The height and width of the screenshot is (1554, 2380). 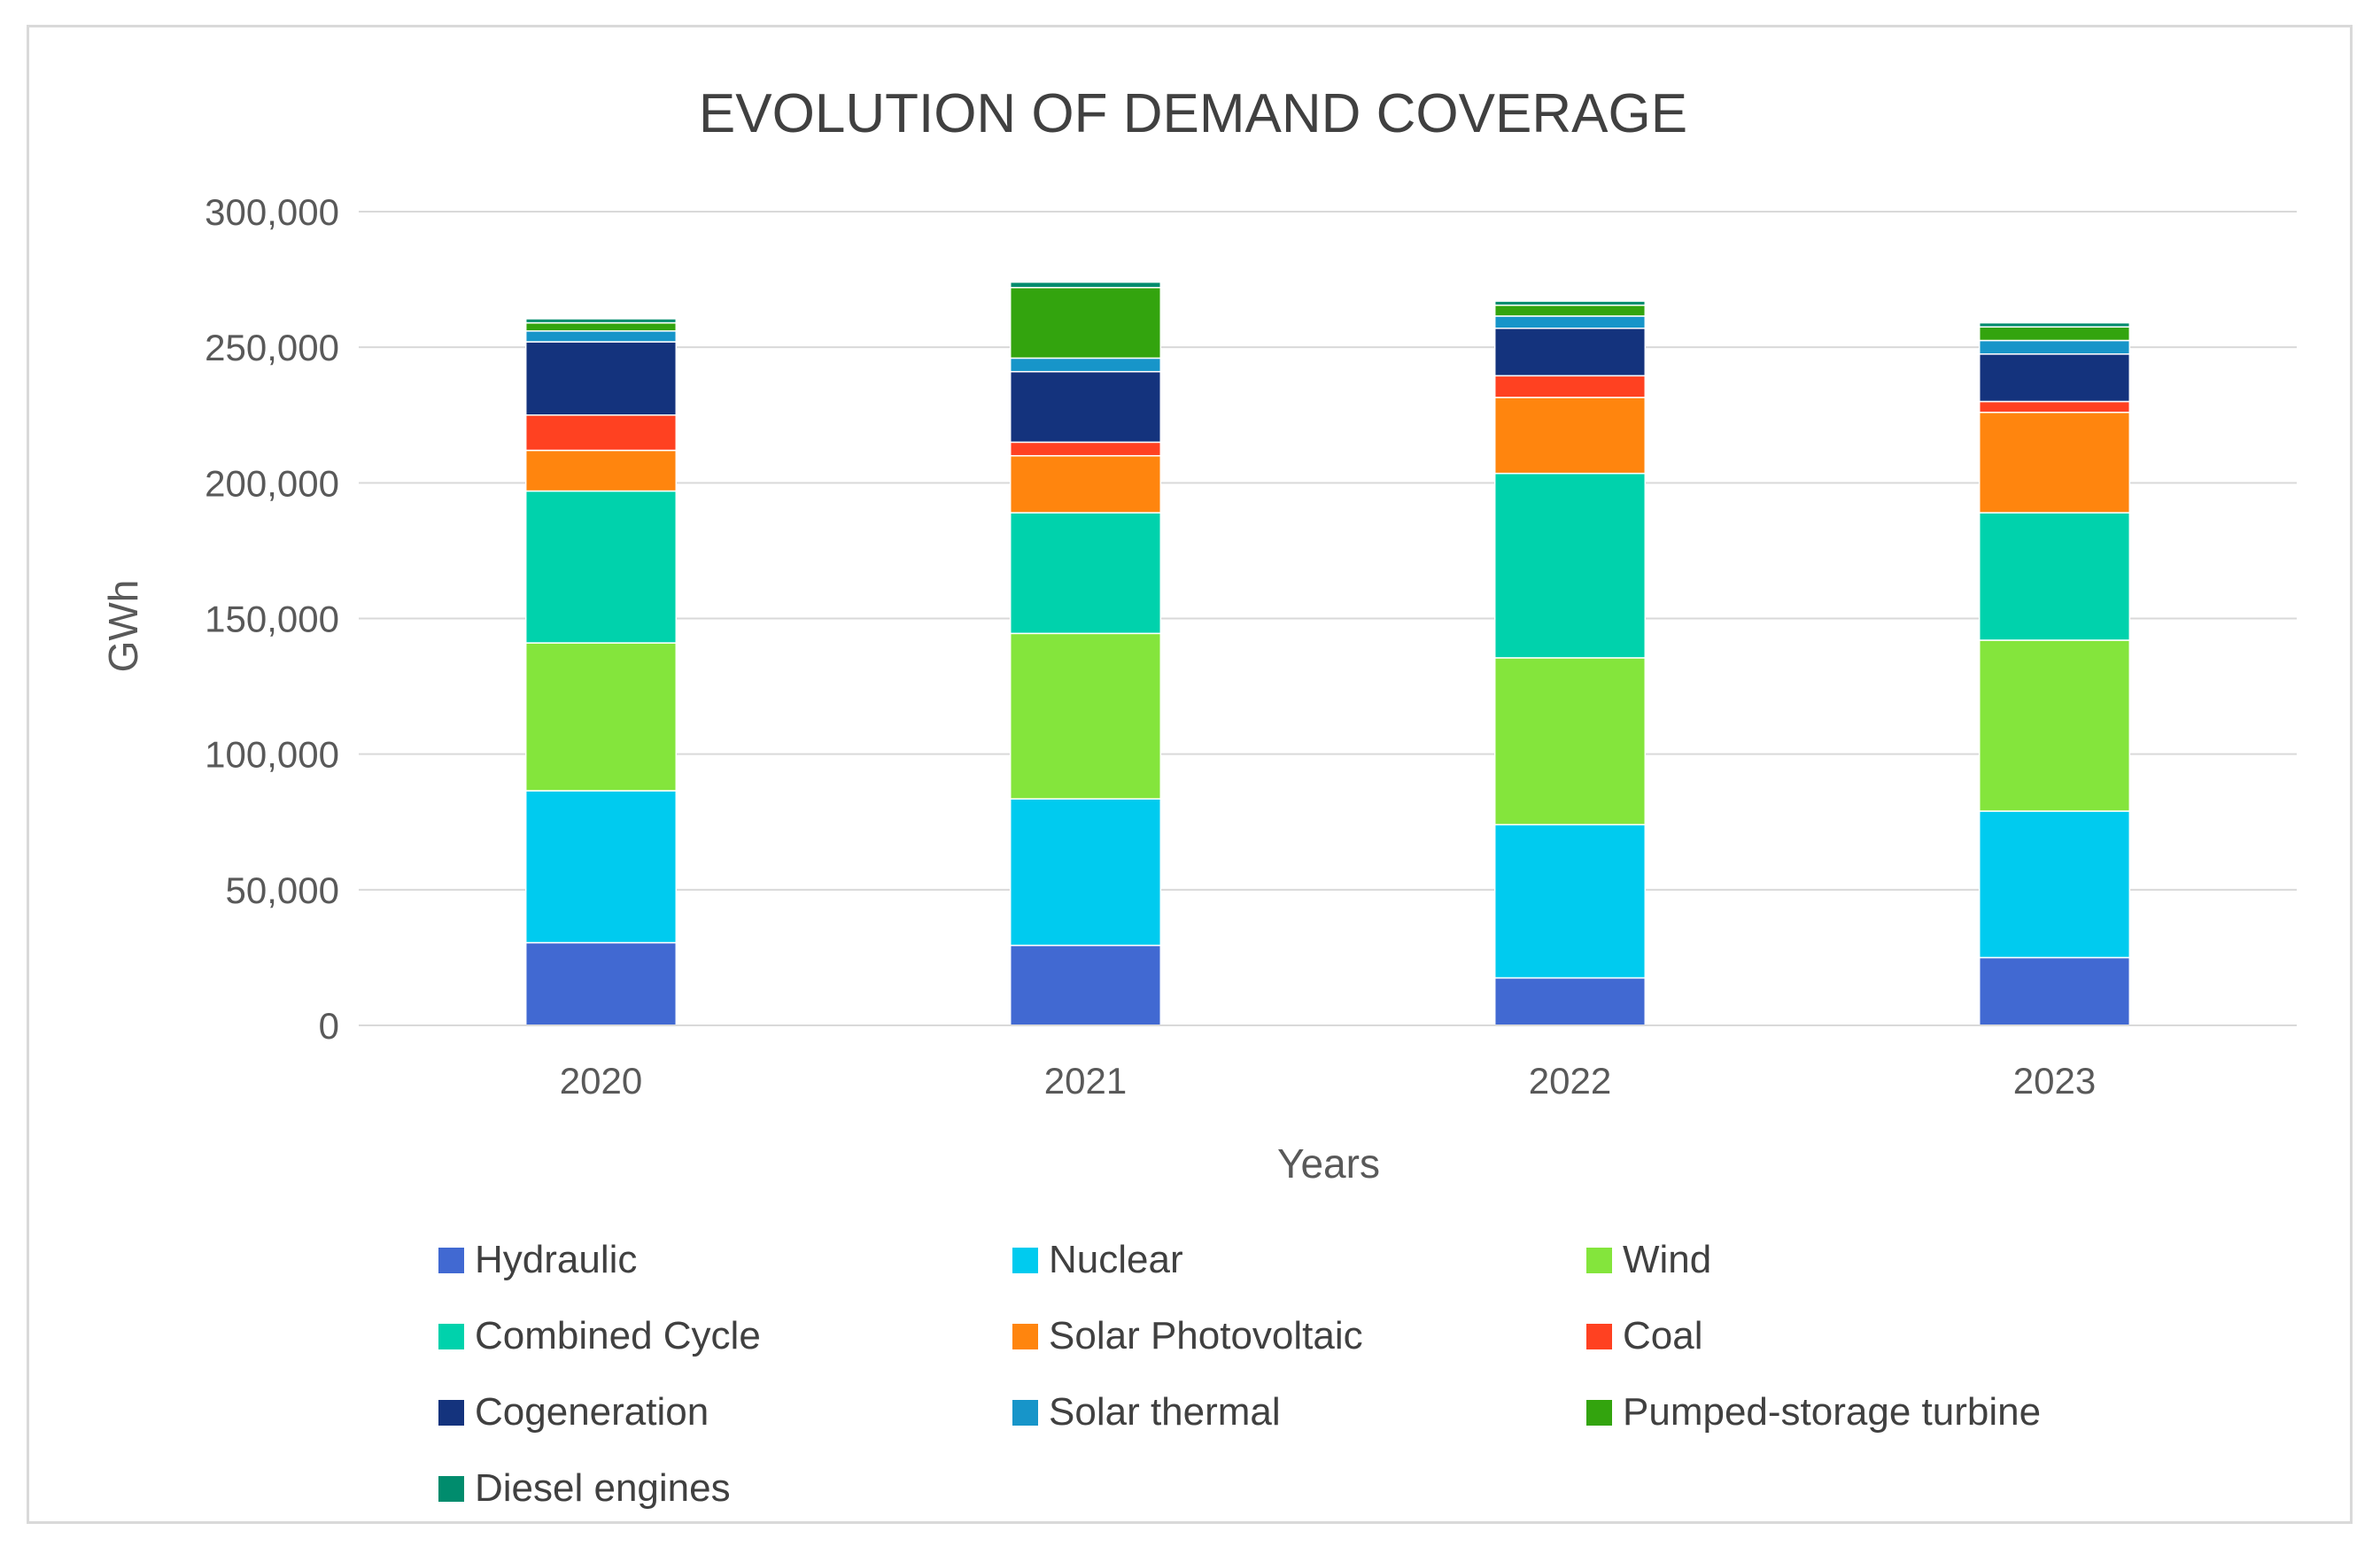 What do you see at coordinates (1570, 386) in the screenshot?
I see `bar-segment-coal-2022` at bounding box center [1570, 386].